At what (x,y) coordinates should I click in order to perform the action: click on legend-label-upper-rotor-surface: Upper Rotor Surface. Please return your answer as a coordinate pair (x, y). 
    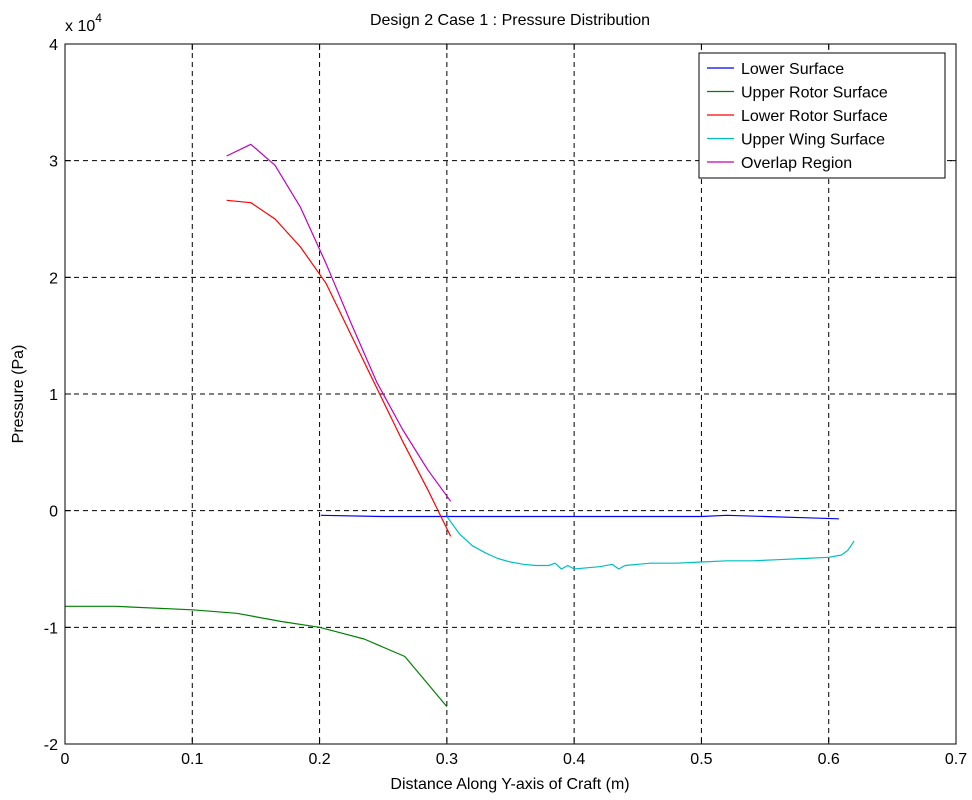
    Looking at the image, I should click on (814, 93).